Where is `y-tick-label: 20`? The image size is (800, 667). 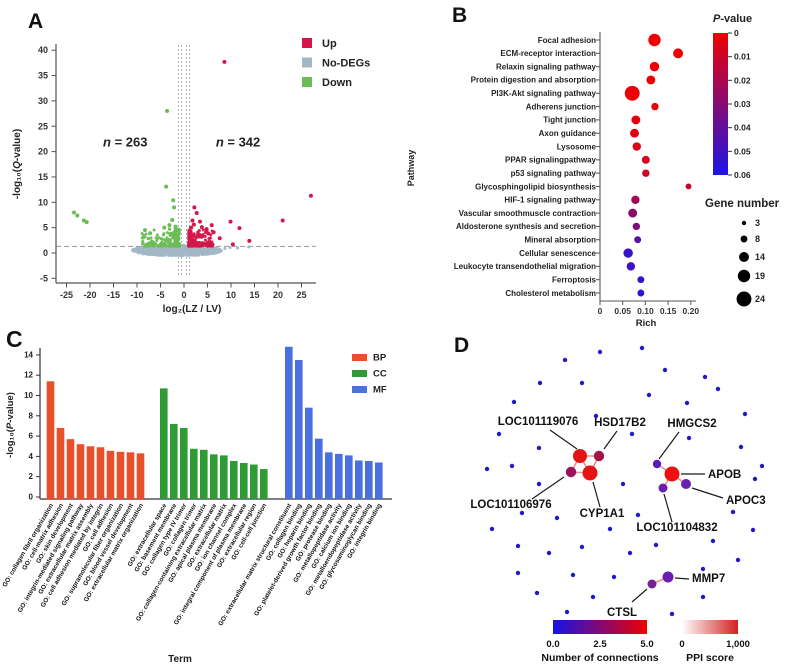 y-tick-label: 20 is located at coordinates (43, 152).